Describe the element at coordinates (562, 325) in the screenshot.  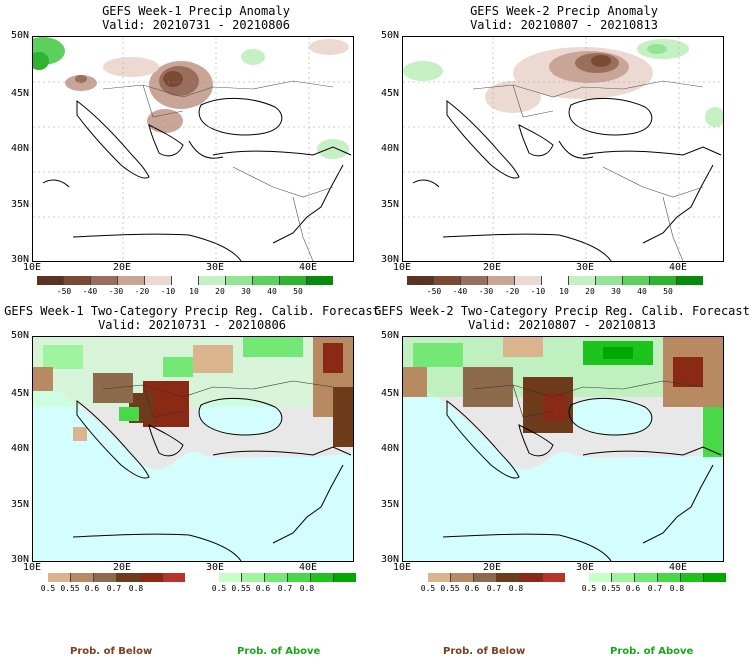
I see `panel4-valid: Valid: 20210807 - 20210813` at that location.